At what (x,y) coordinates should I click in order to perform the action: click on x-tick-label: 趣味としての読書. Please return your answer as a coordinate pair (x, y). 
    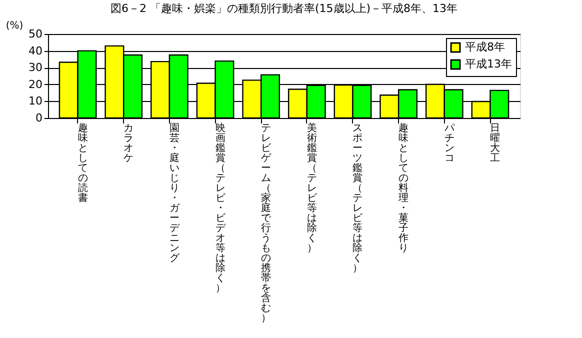
    Looking at the image, I should click on (83, 163).